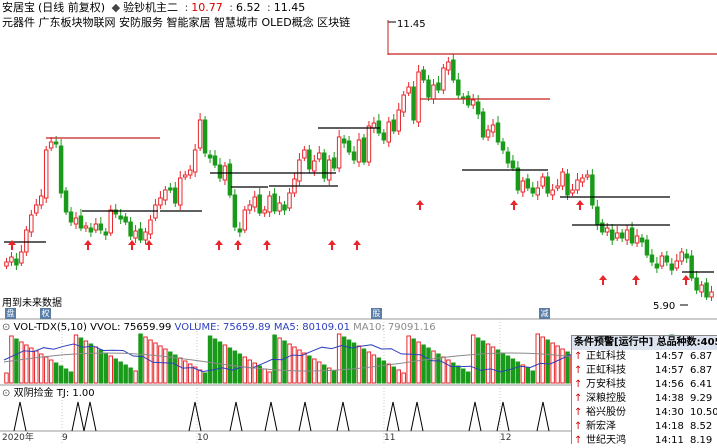 The height and width of the screenshot is (448, 717). I want to click on alert-time: 14:11, so click(669, 440).